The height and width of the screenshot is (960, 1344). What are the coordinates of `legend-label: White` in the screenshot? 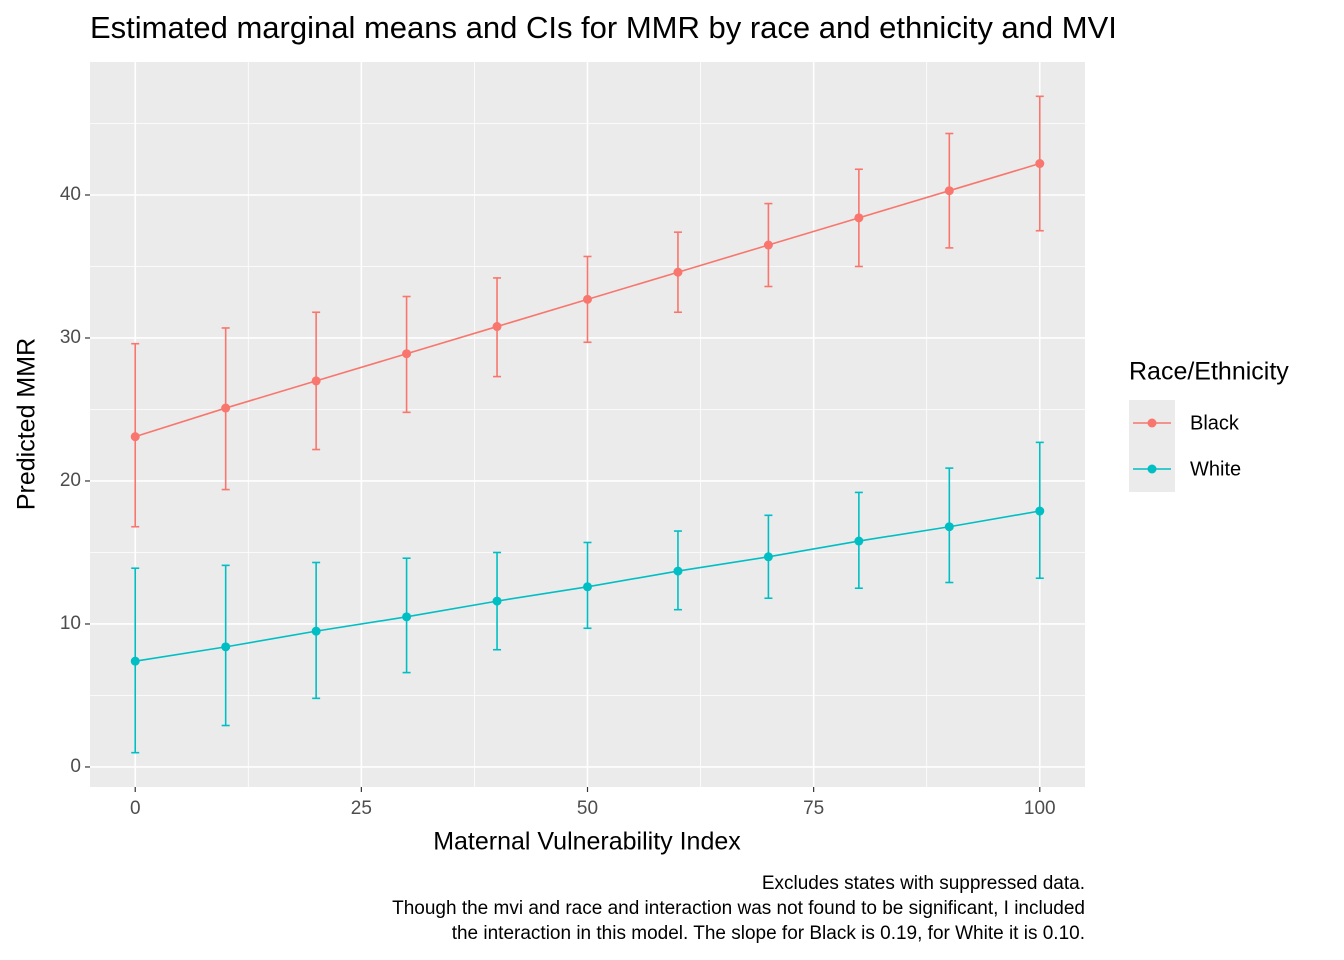 It's located at (1215, 469).